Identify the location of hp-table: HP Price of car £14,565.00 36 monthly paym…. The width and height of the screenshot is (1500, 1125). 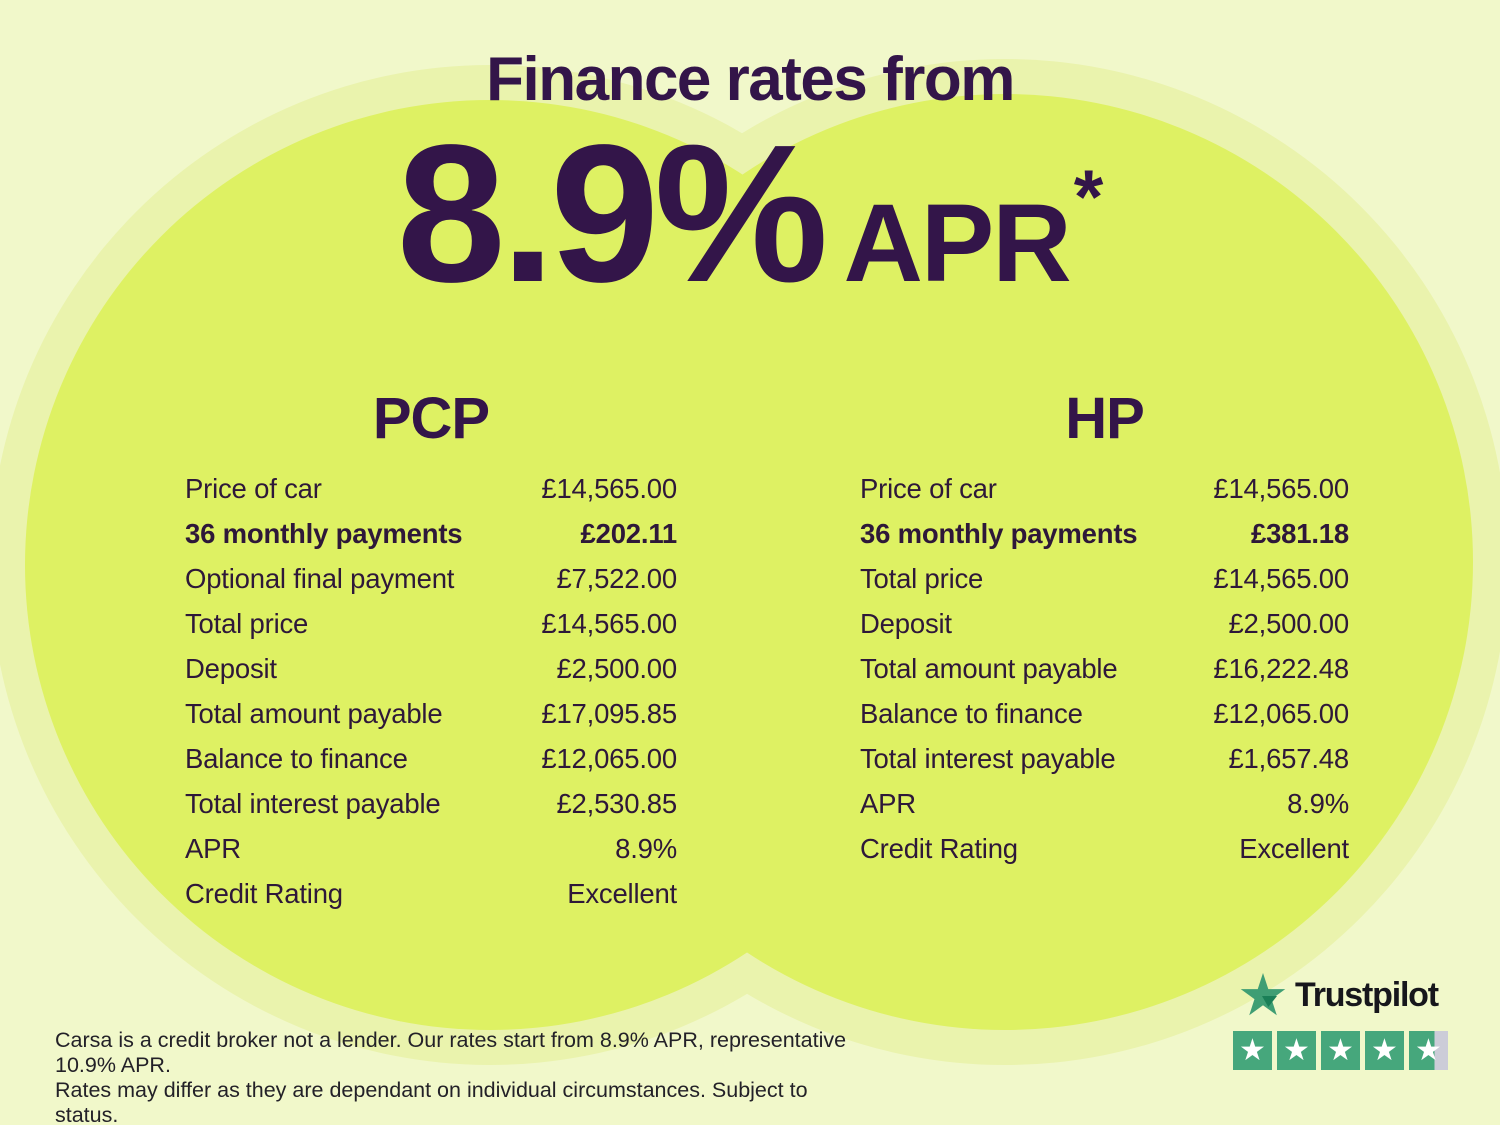
(1104, 628).